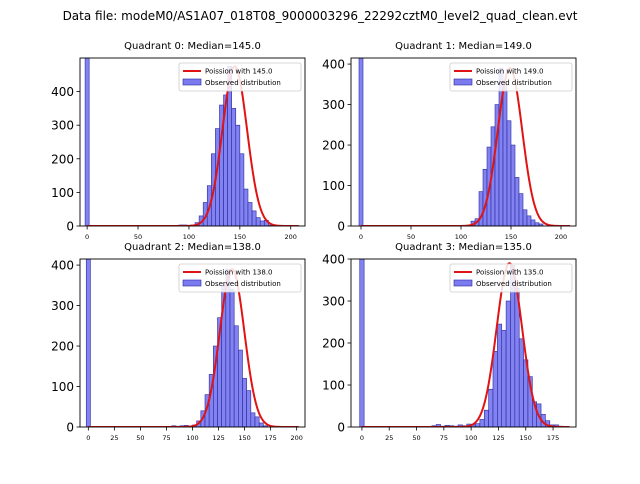 Image resolution: width=640 pixels, height=484 pixels. Describe the element at coordinates (243, 83) in the screenshot. I see `quadrant-0-legend-label-observed: Observed distribution` at that location.